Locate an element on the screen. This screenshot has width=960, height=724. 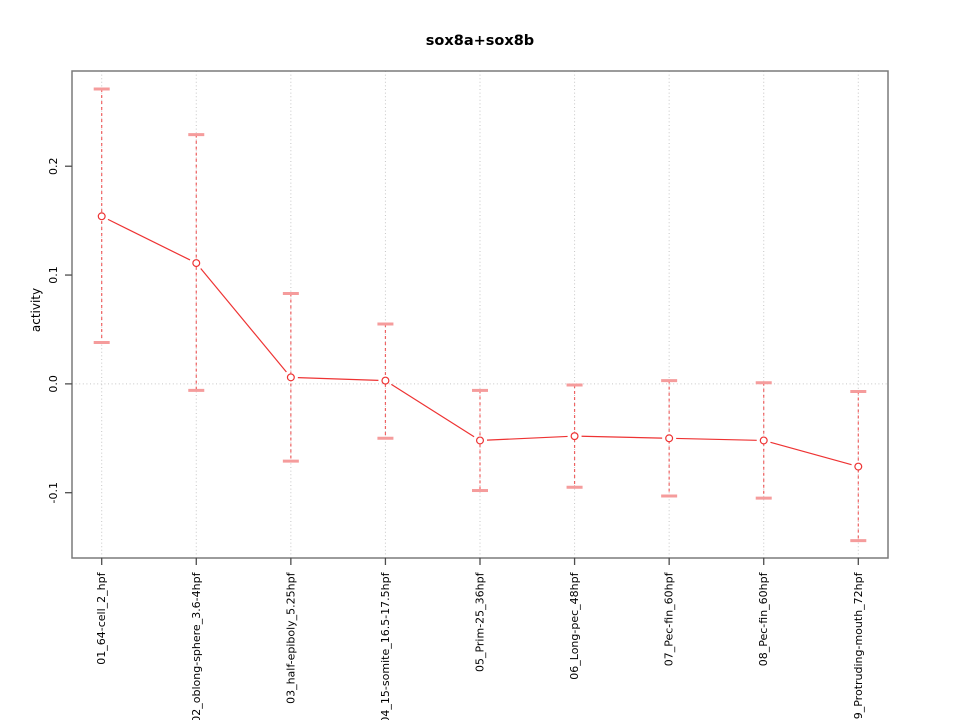
x-tick-label: 04_15-somite_16.5-17.5hpf is located at coordinates (385, 645).